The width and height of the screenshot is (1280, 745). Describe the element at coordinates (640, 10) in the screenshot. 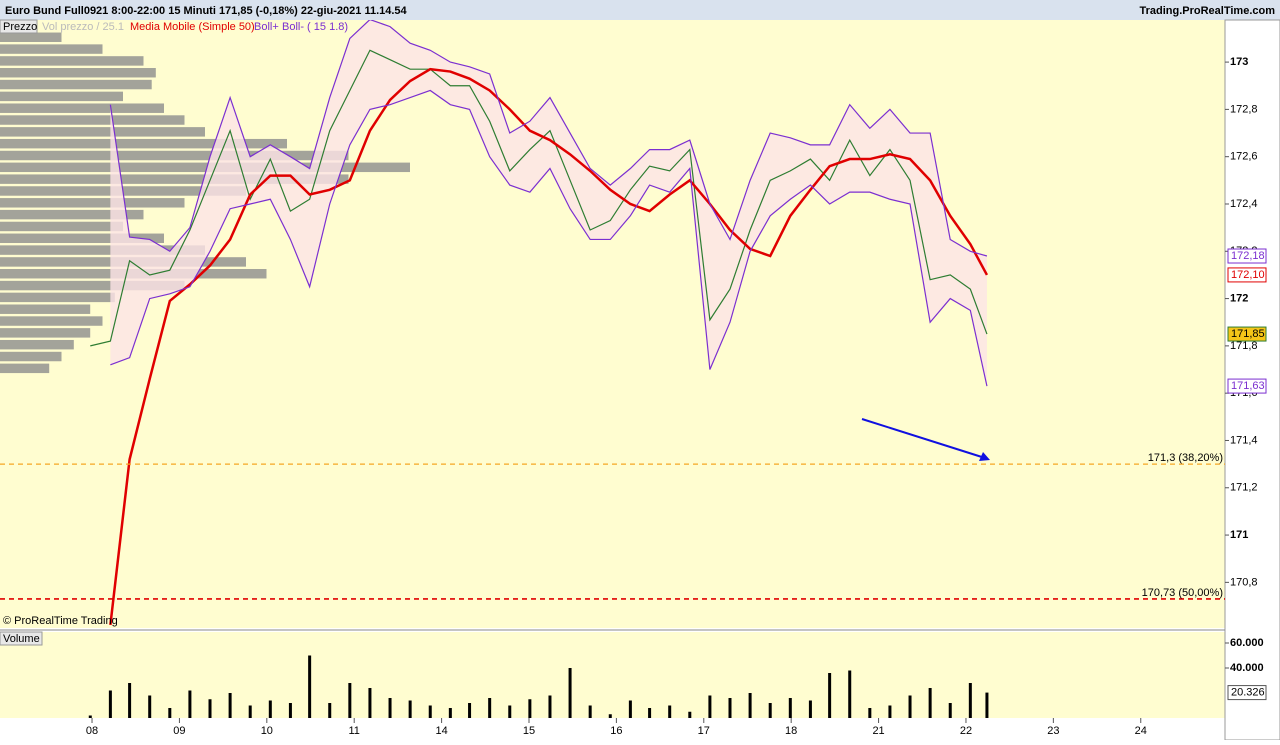

I see `header-bar` at that location.